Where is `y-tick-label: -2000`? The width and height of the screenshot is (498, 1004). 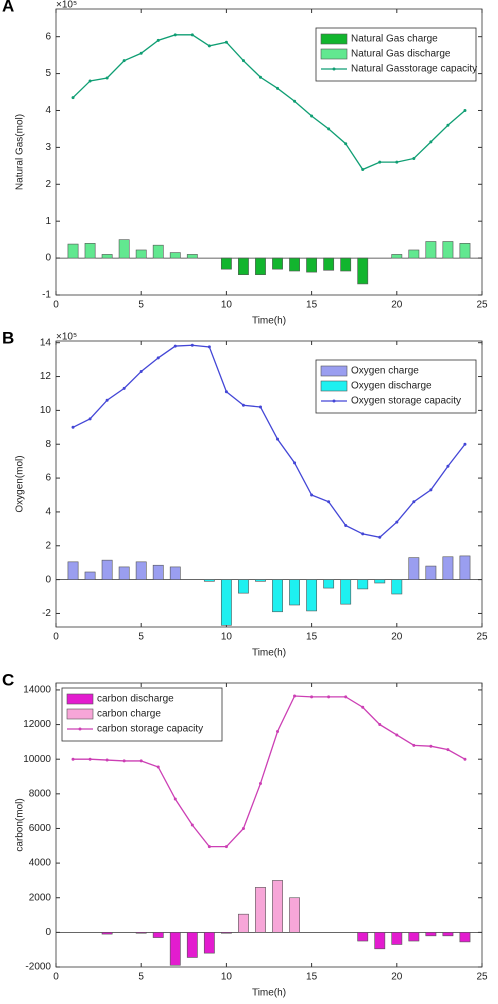
y-tick-label: -2000 is located at coordinates (38, 967).